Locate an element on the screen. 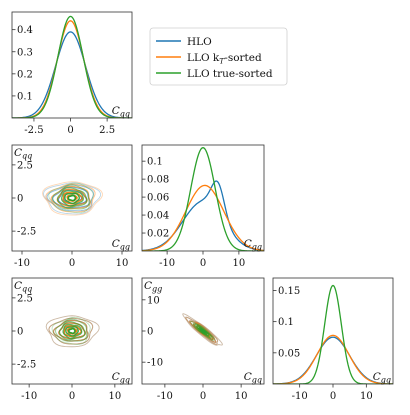 This screenshot has height=415, width=410. x-axis-label: Cqq is located at coordinates (121, 112).